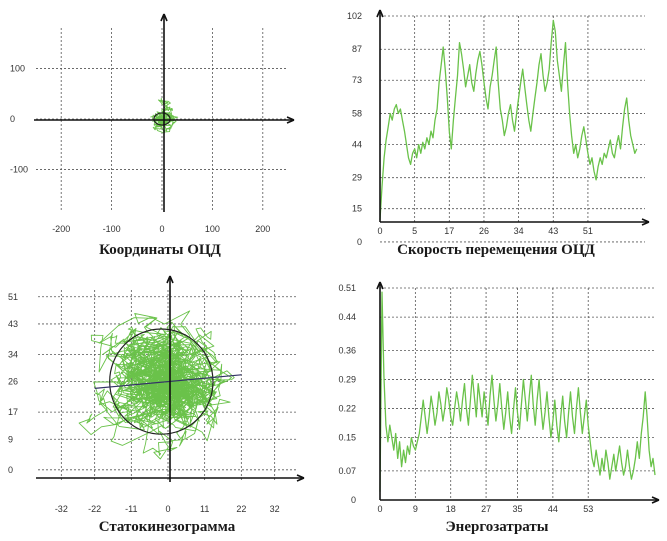  I want to click on x-tick-label: -200, so click(61, 229).